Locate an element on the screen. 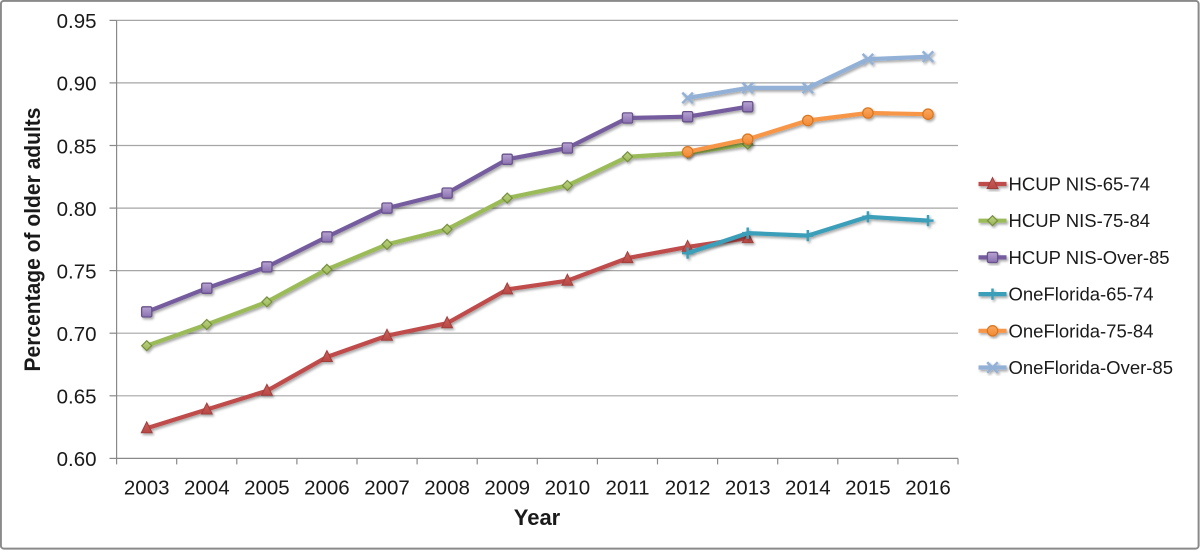  svg-text: 0.95 is located at coordinates (77, 21).